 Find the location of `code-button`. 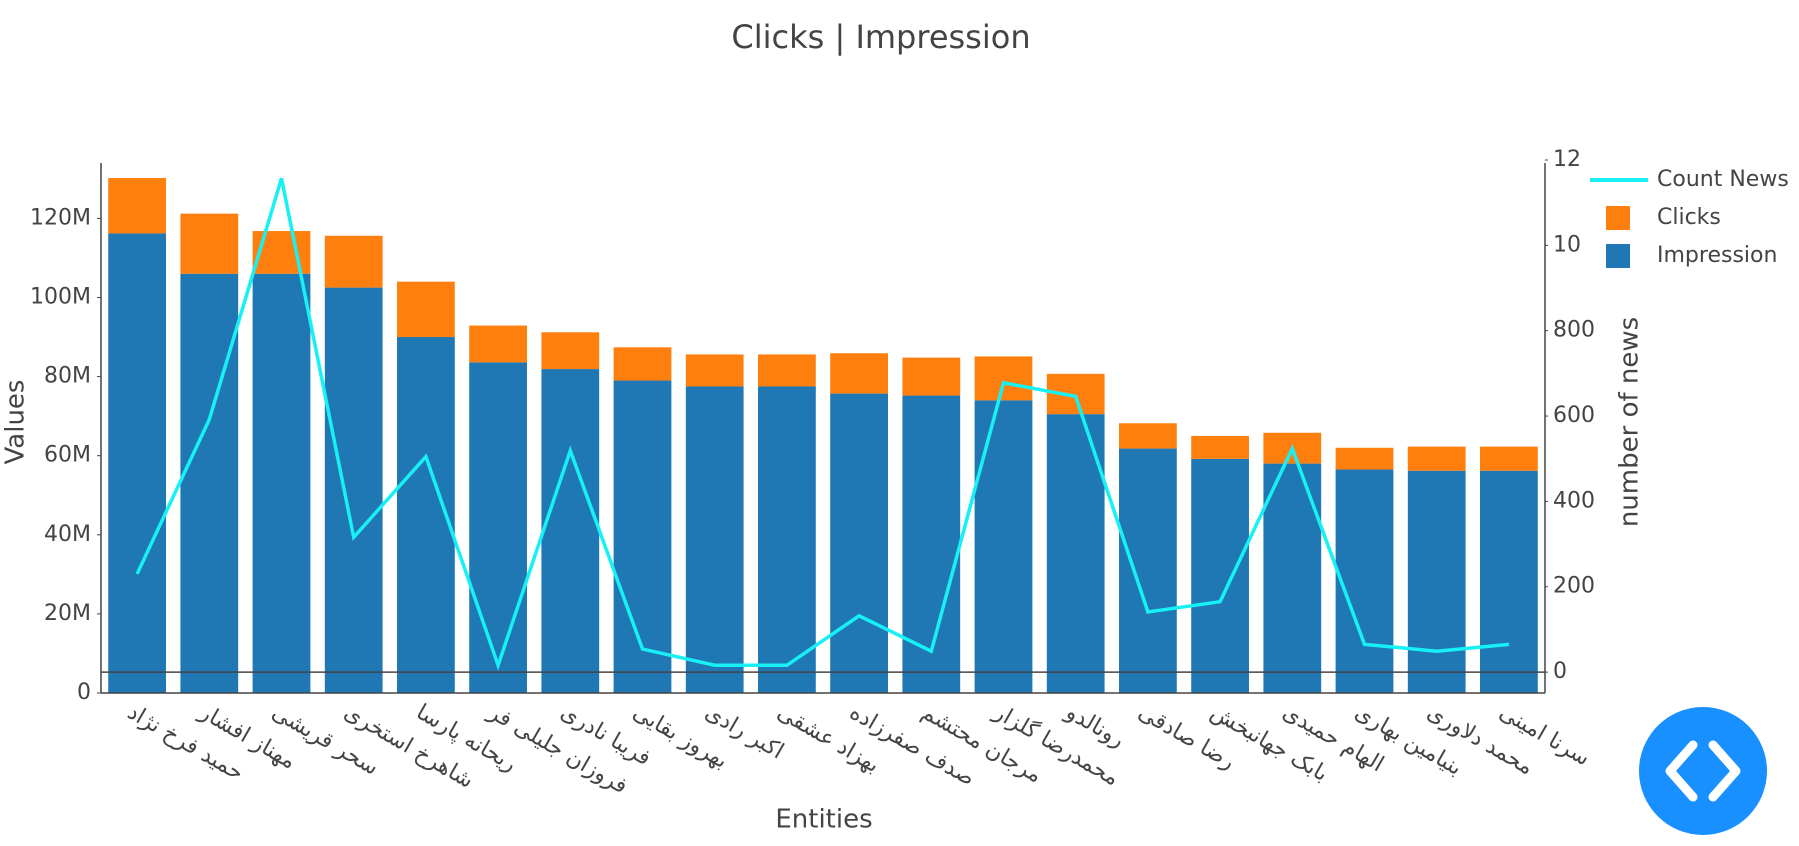

code-button is located at coordinates (1703, 771).